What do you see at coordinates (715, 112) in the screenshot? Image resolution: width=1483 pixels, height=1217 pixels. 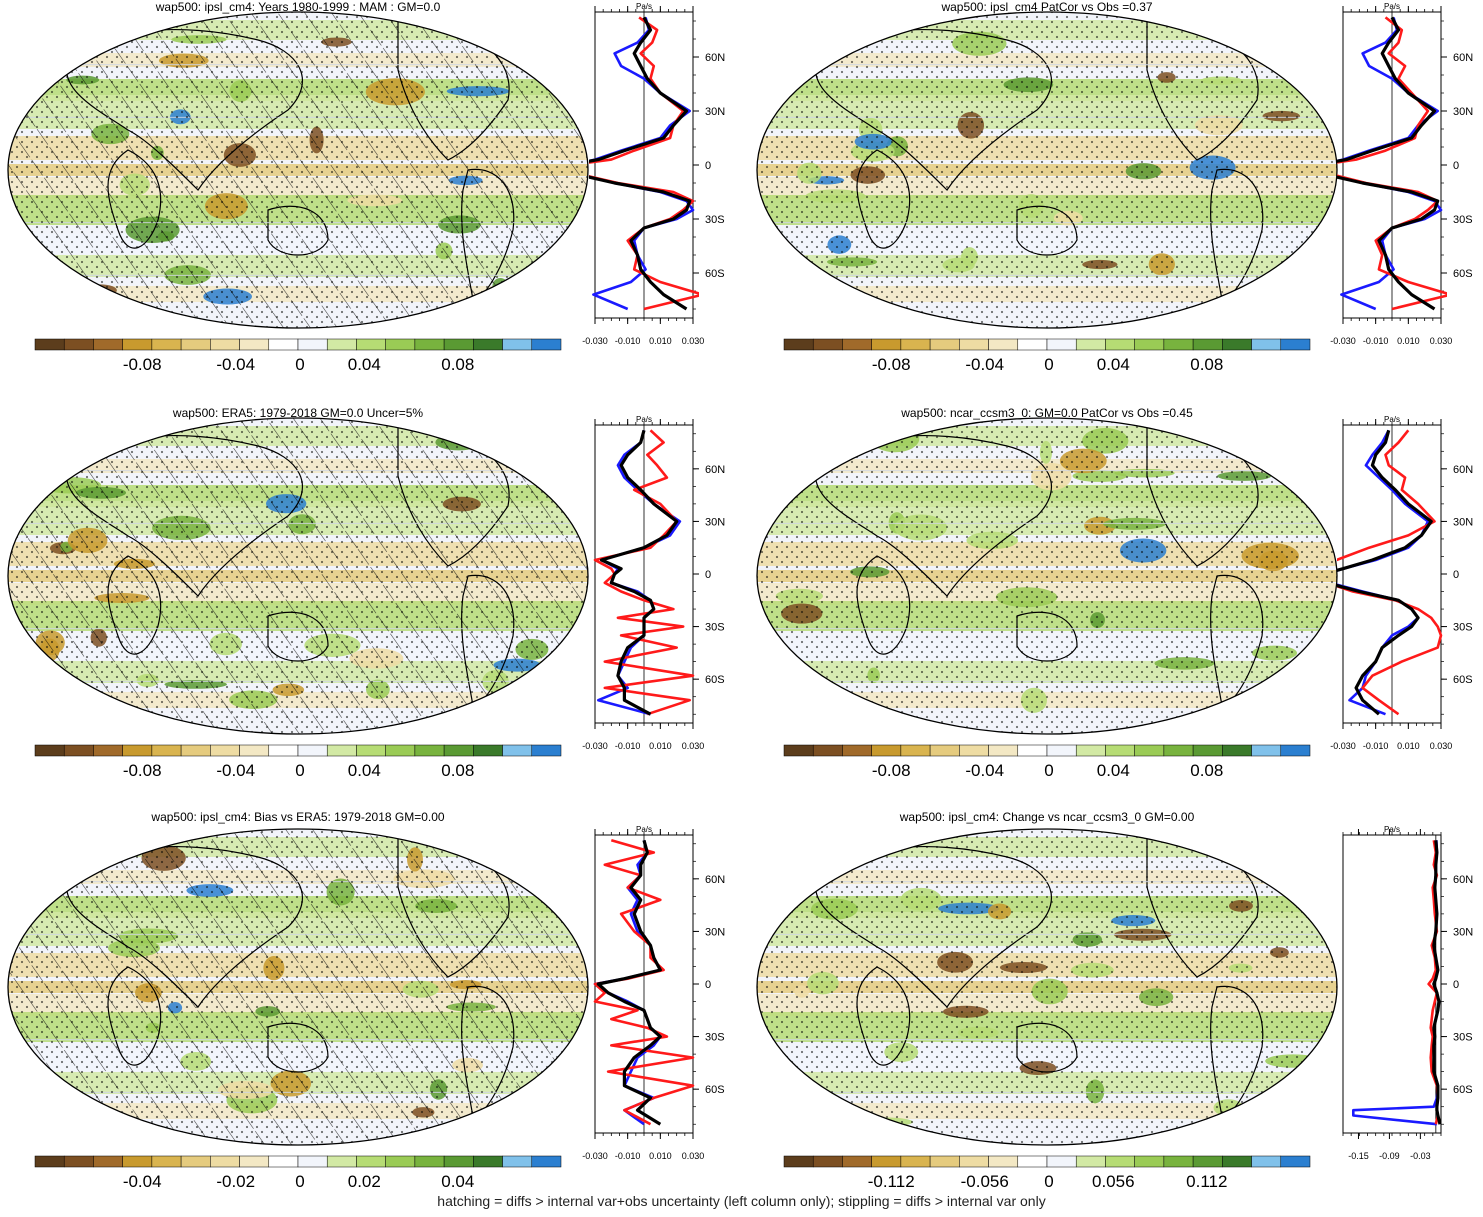 I see `y-tick-label: 30N` at bounding box center [715, 112].